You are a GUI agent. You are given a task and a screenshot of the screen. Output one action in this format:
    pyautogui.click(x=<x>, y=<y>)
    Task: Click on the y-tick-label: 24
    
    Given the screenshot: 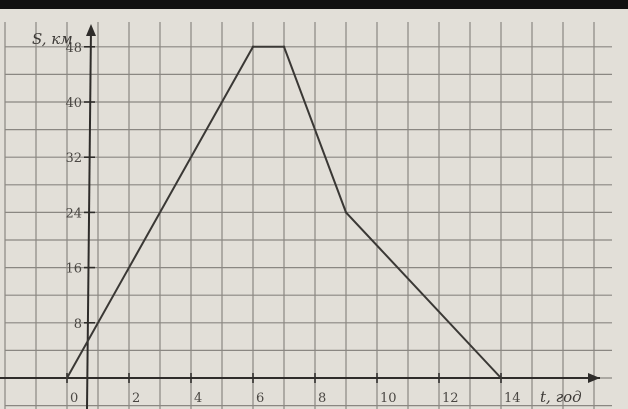 What is the action you would take?
    pyautogui.click(x=73, y=213)
    